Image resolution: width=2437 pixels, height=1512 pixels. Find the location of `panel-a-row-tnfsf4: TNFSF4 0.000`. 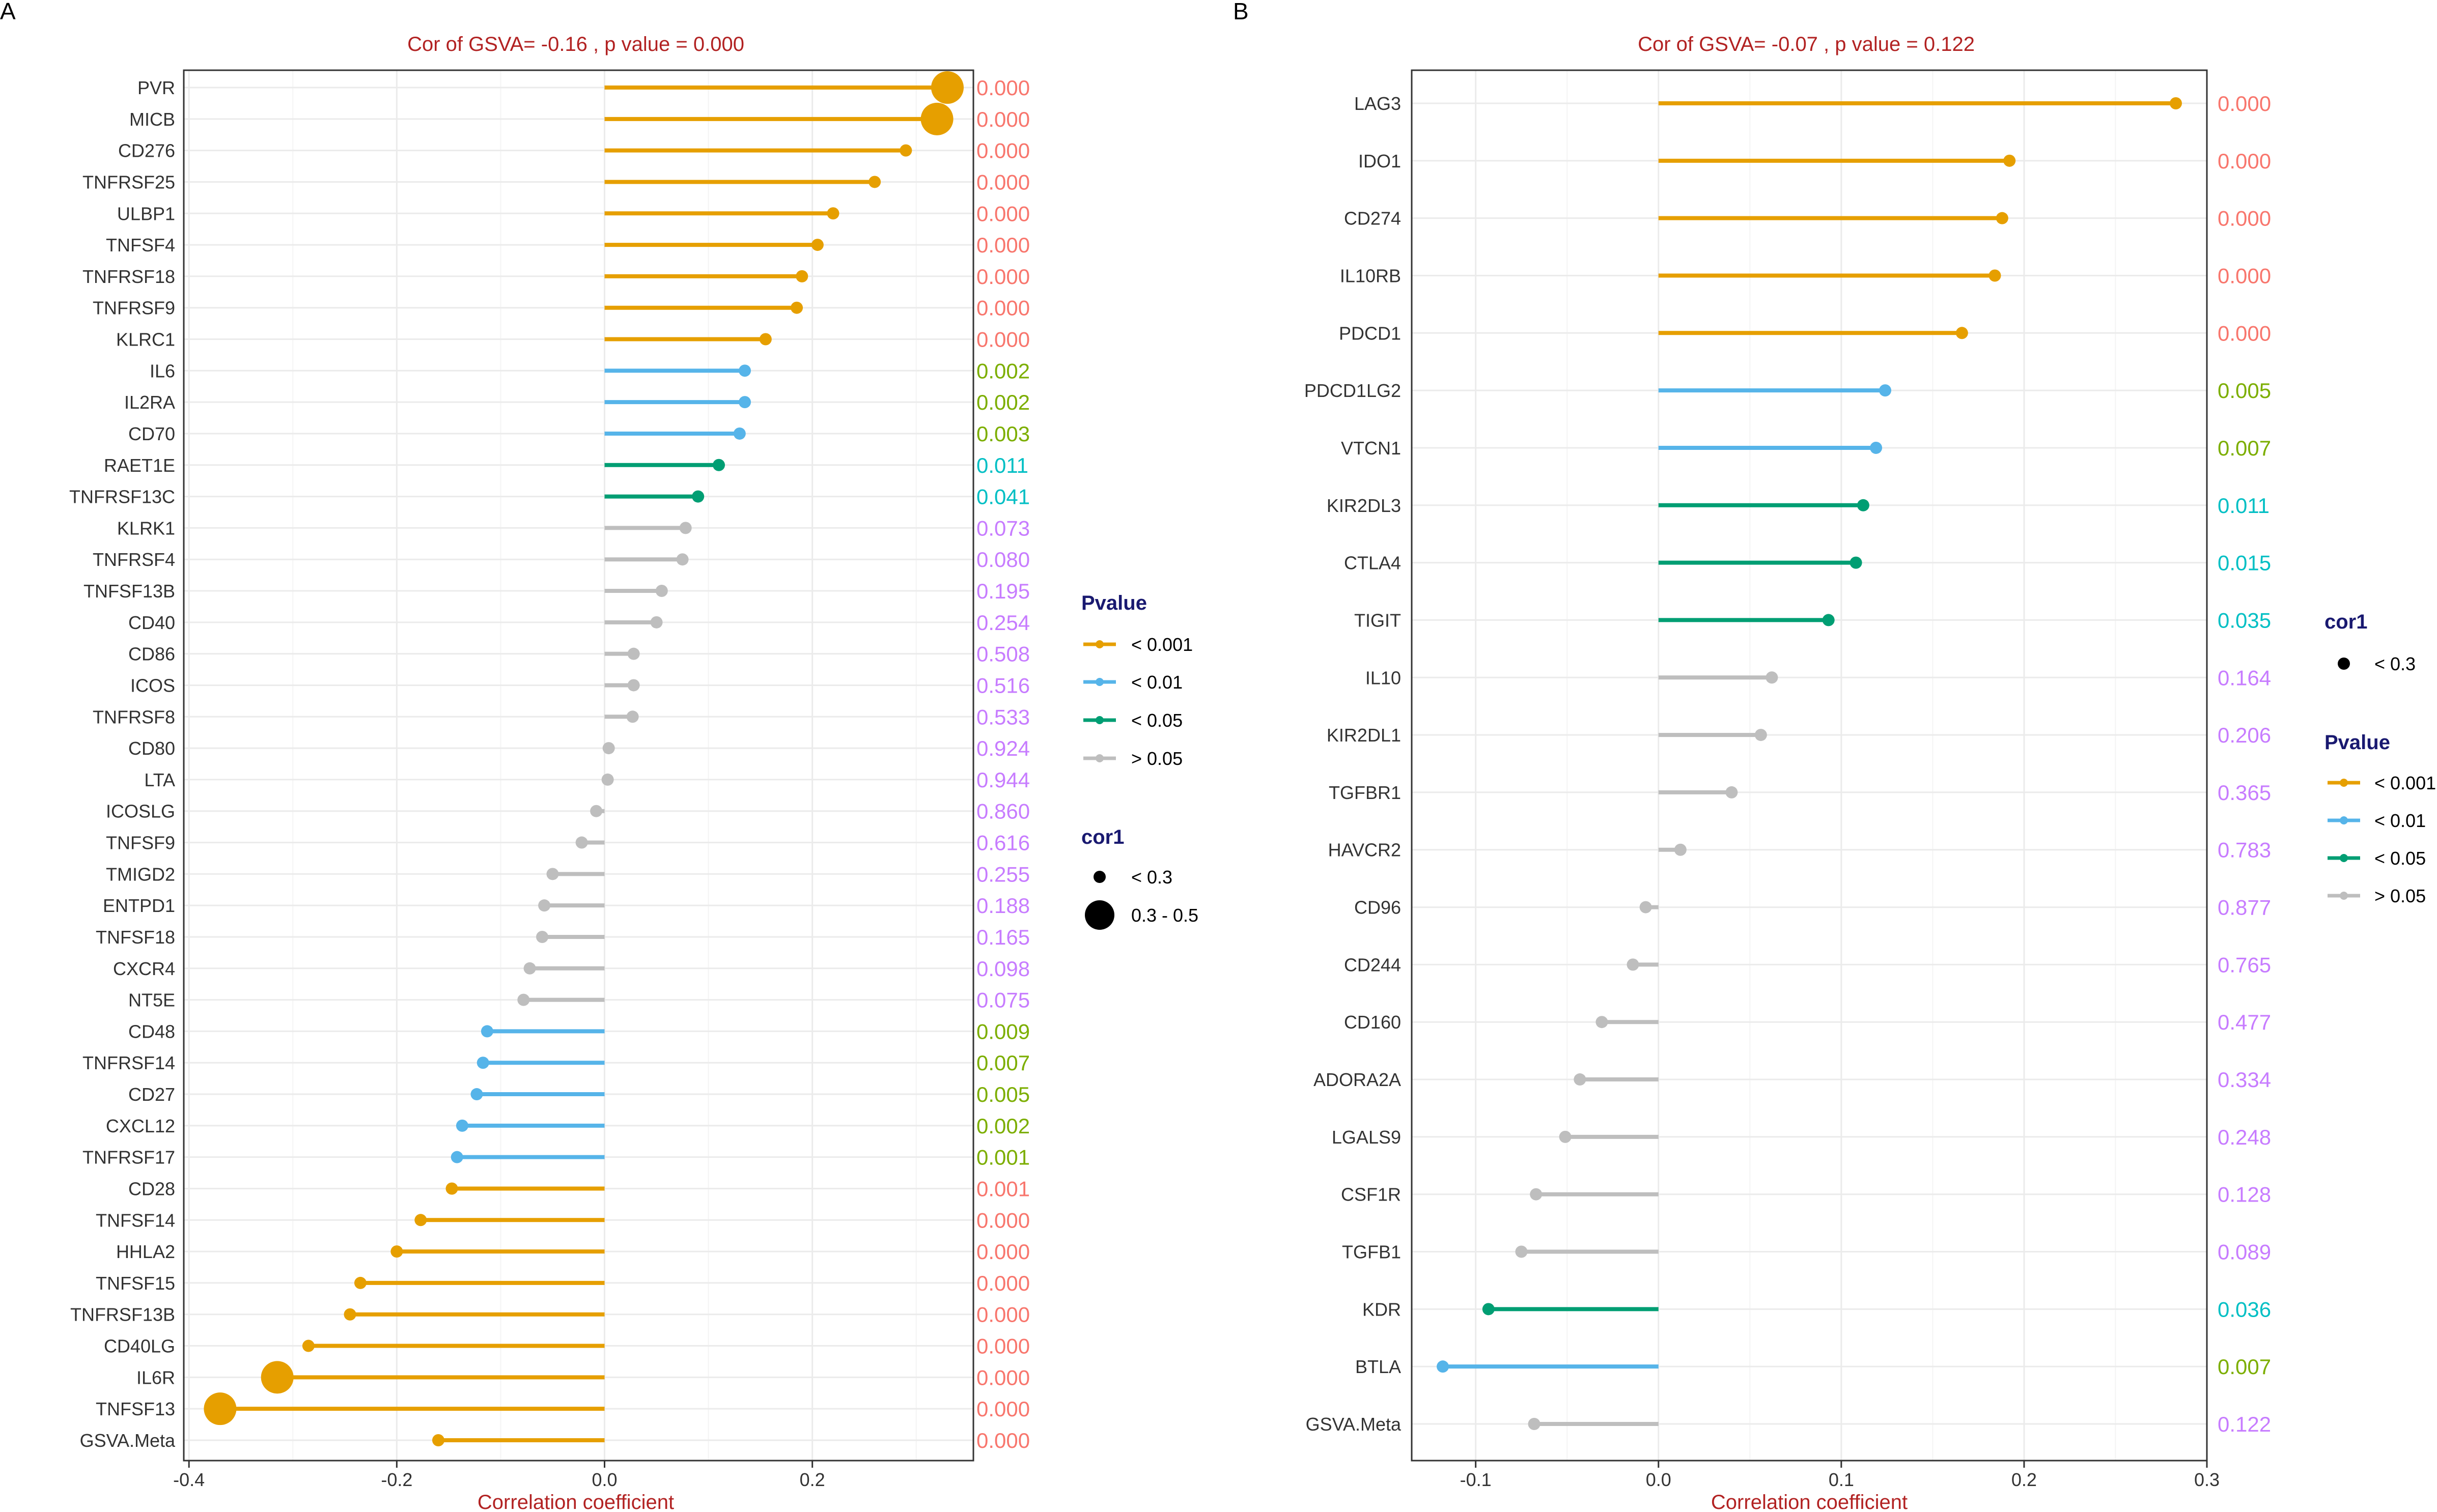

panel-a-row-tnfsf4: TNFSF4 0.000 is located at coordinates (568, 245).